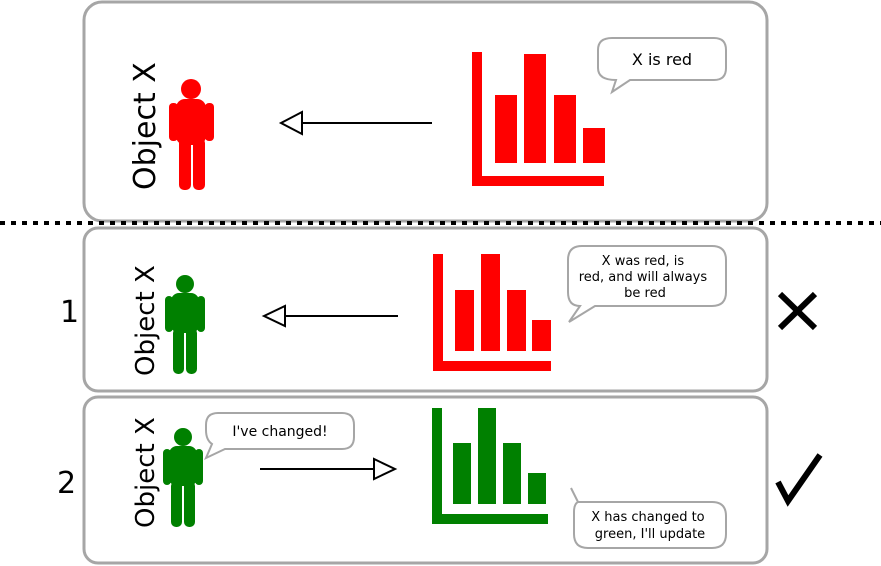  I want to click on row1-bubble-line: be red, so click(645, 293).